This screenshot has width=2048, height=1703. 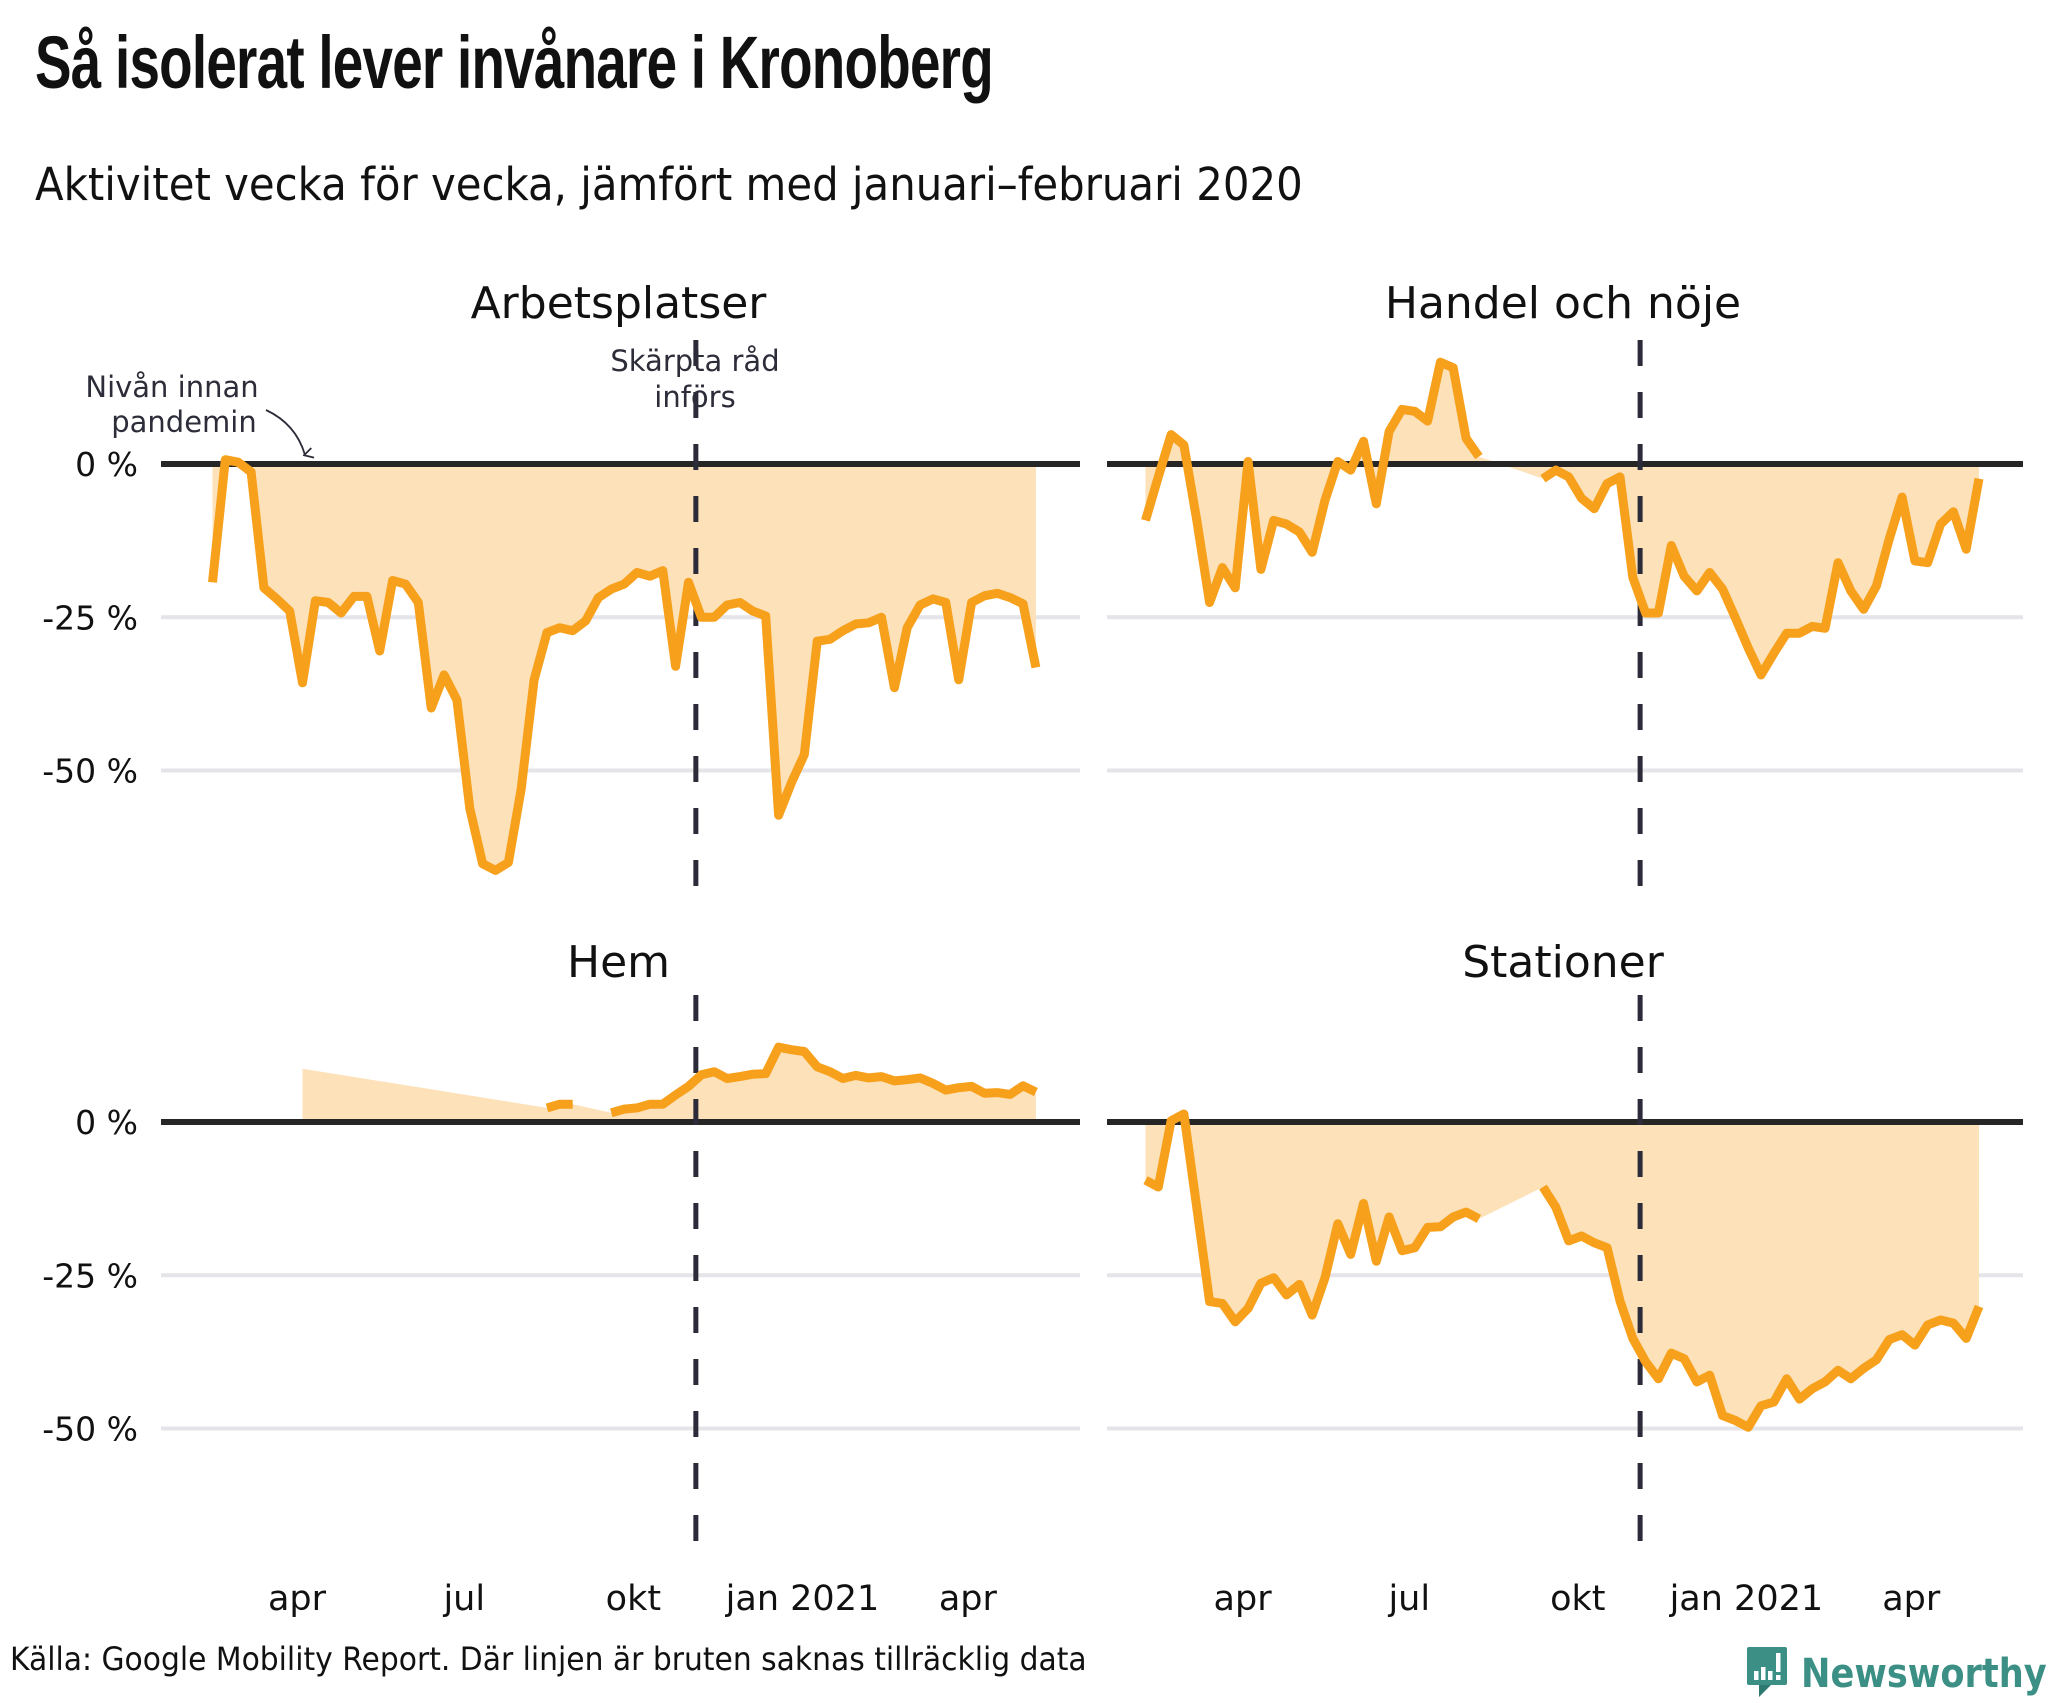 I want to click on baseline-annotation-line1: Nivån innan, so click(x=171, y=387).